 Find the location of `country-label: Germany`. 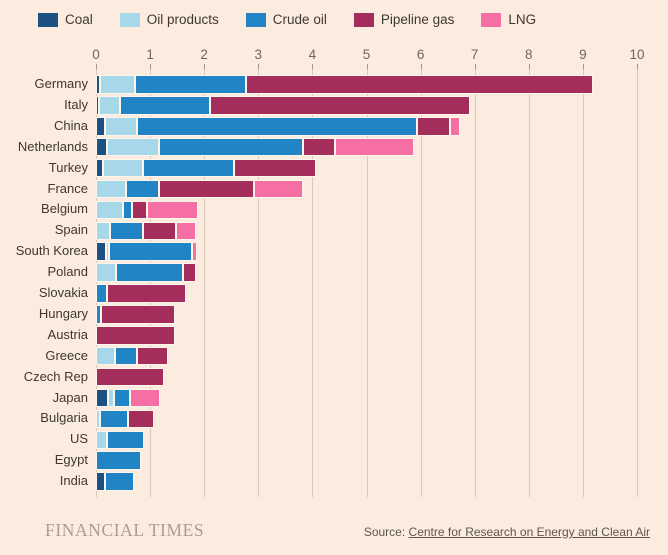

country-label: Germany is located at coordinates (61, 83).